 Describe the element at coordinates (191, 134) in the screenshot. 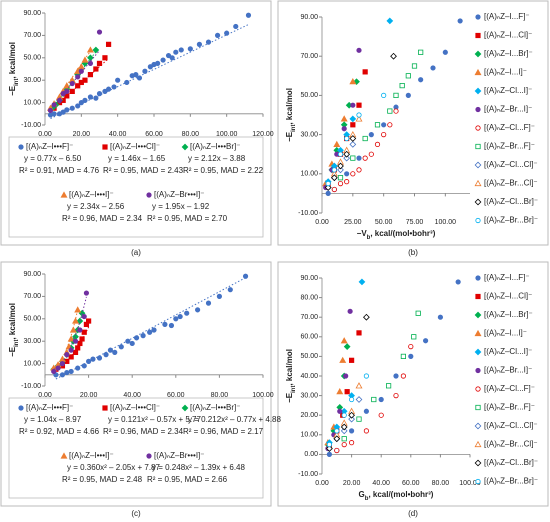

I see `x-tick-label: 80.00` at that location.